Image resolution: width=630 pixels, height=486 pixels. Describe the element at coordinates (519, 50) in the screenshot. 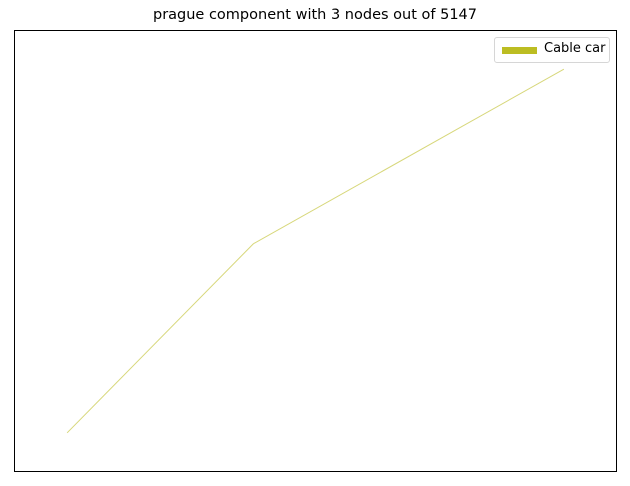

I see `legend-swatch` at that location.